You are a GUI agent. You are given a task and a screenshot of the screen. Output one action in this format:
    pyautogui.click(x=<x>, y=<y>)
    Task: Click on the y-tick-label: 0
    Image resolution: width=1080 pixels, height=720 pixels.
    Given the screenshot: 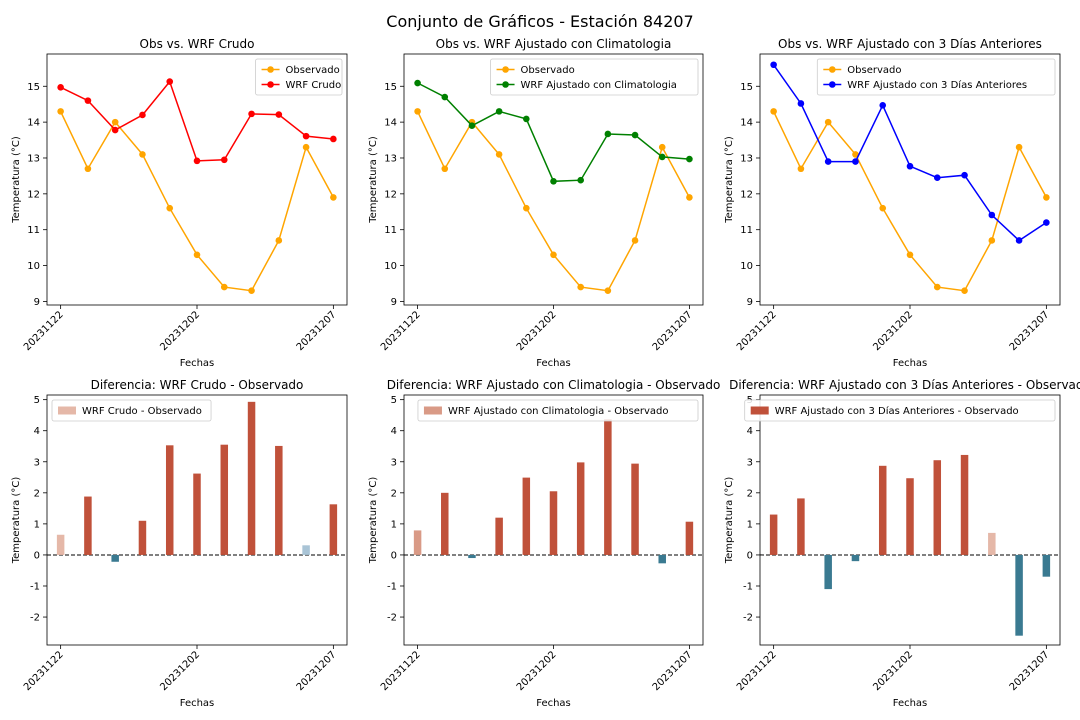 What is the action you would take?
    pyautogui.click(x=37, y=555)
    